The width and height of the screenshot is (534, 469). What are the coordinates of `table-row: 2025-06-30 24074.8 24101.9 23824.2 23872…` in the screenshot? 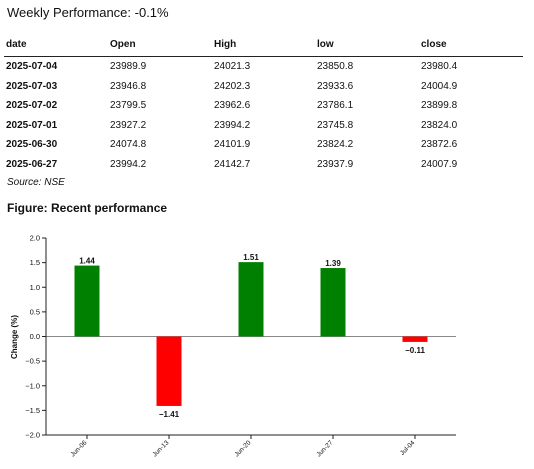 It's located at (263, 145).